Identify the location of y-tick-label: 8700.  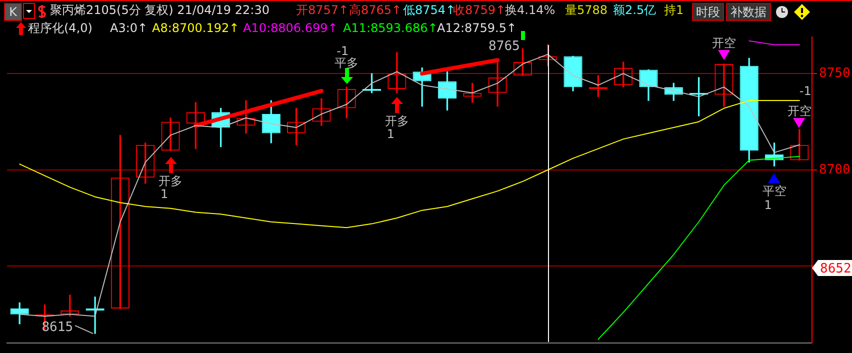
(834, 170).